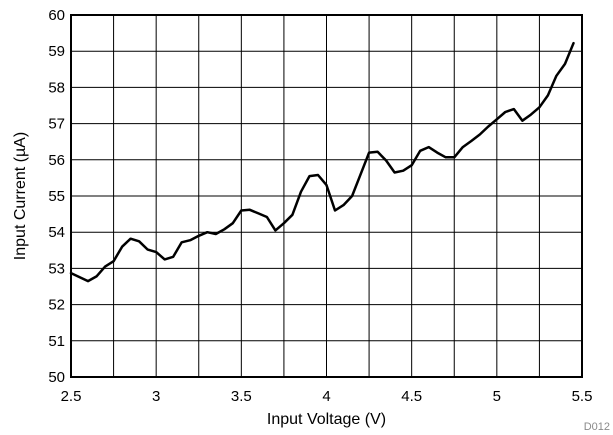  Describe the element at coordinates (56, 124) in the screenshot. I see `y-tick-label: 57` at that location.